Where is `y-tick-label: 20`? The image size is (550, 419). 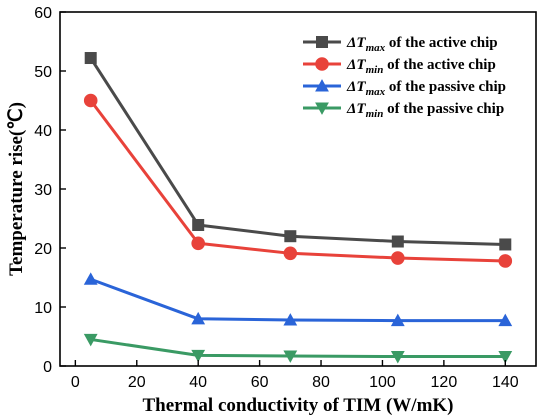 y-tick-label: 20 is located at coordinates (43, 249).